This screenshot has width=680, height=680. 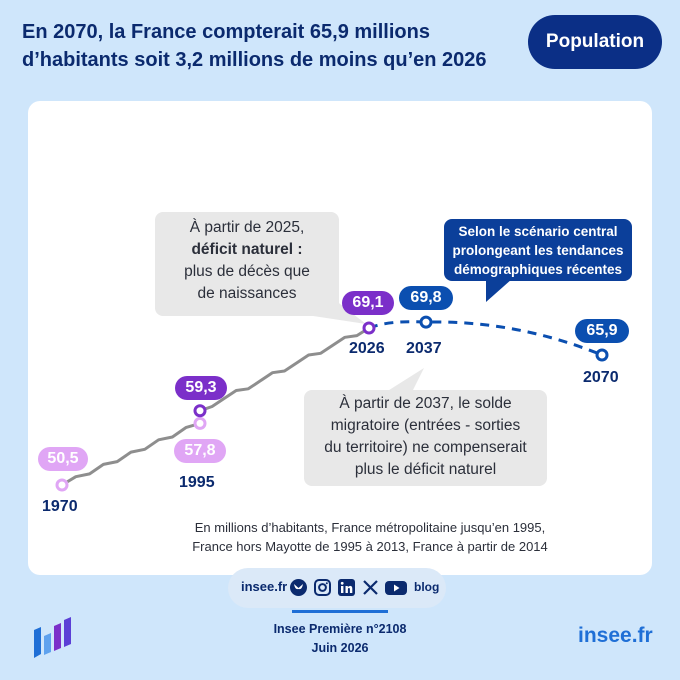 I want to click on year-label-1970: 1970, so click(x=60, y=506).